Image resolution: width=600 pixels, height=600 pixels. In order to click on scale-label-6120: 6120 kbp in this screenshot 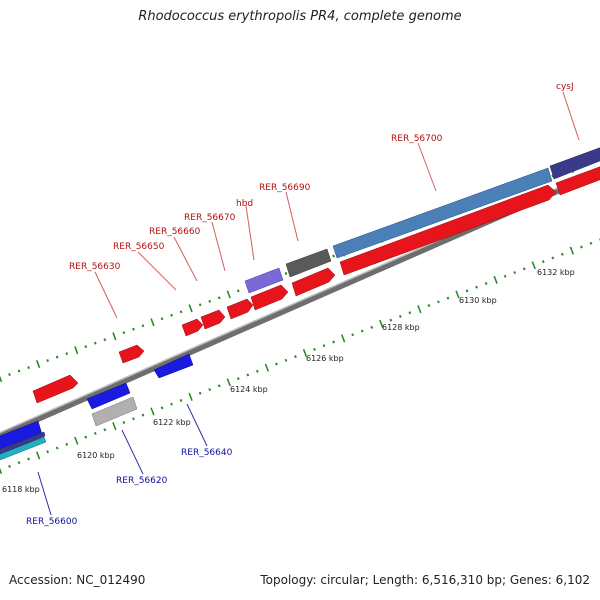, I will do `click(96, 455)`.